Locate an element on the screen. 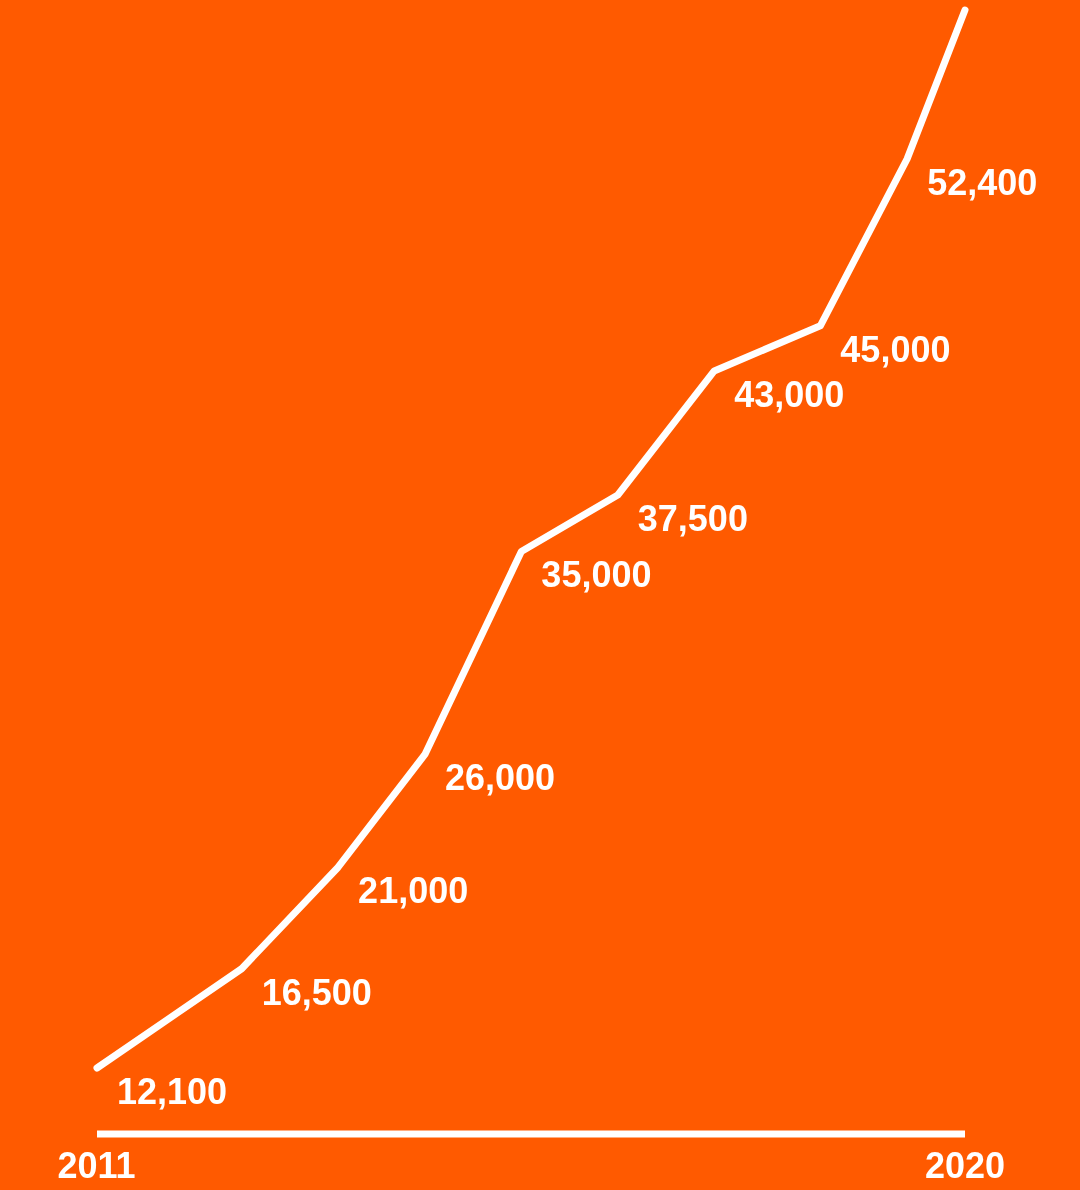  data-label: 35,000 is located at coordinates (596, 575).